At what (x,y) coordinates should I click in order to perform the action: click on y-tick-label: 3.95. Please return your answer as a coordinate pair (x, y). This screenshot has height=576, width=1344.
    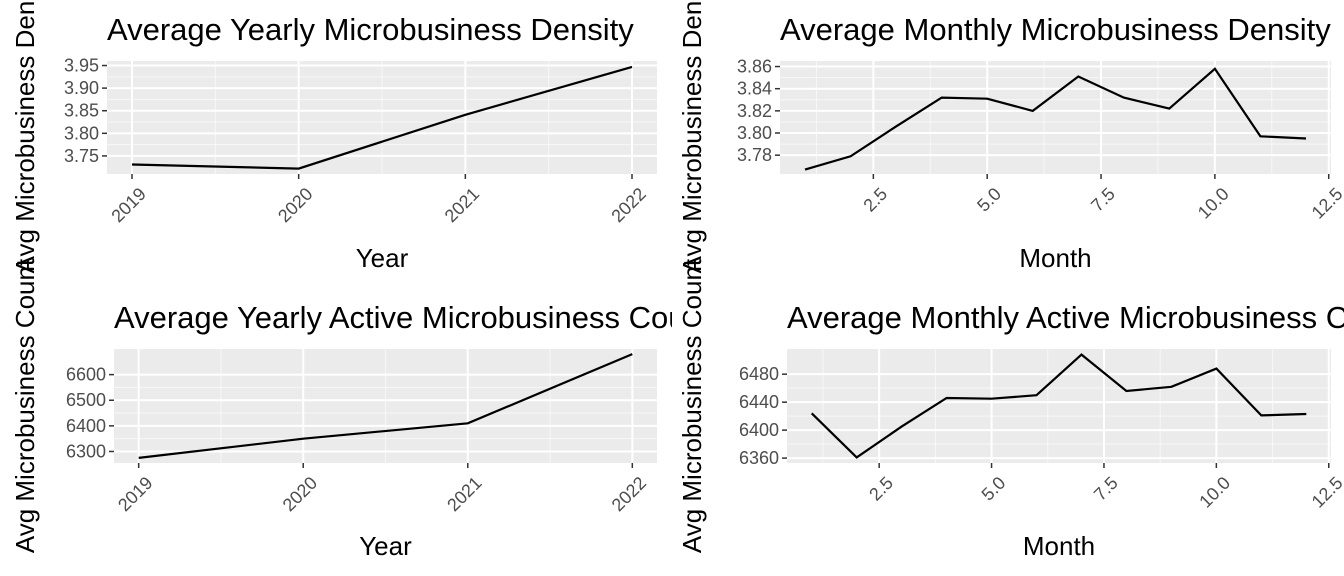
    Looking at the image, I should click on (81, 66).